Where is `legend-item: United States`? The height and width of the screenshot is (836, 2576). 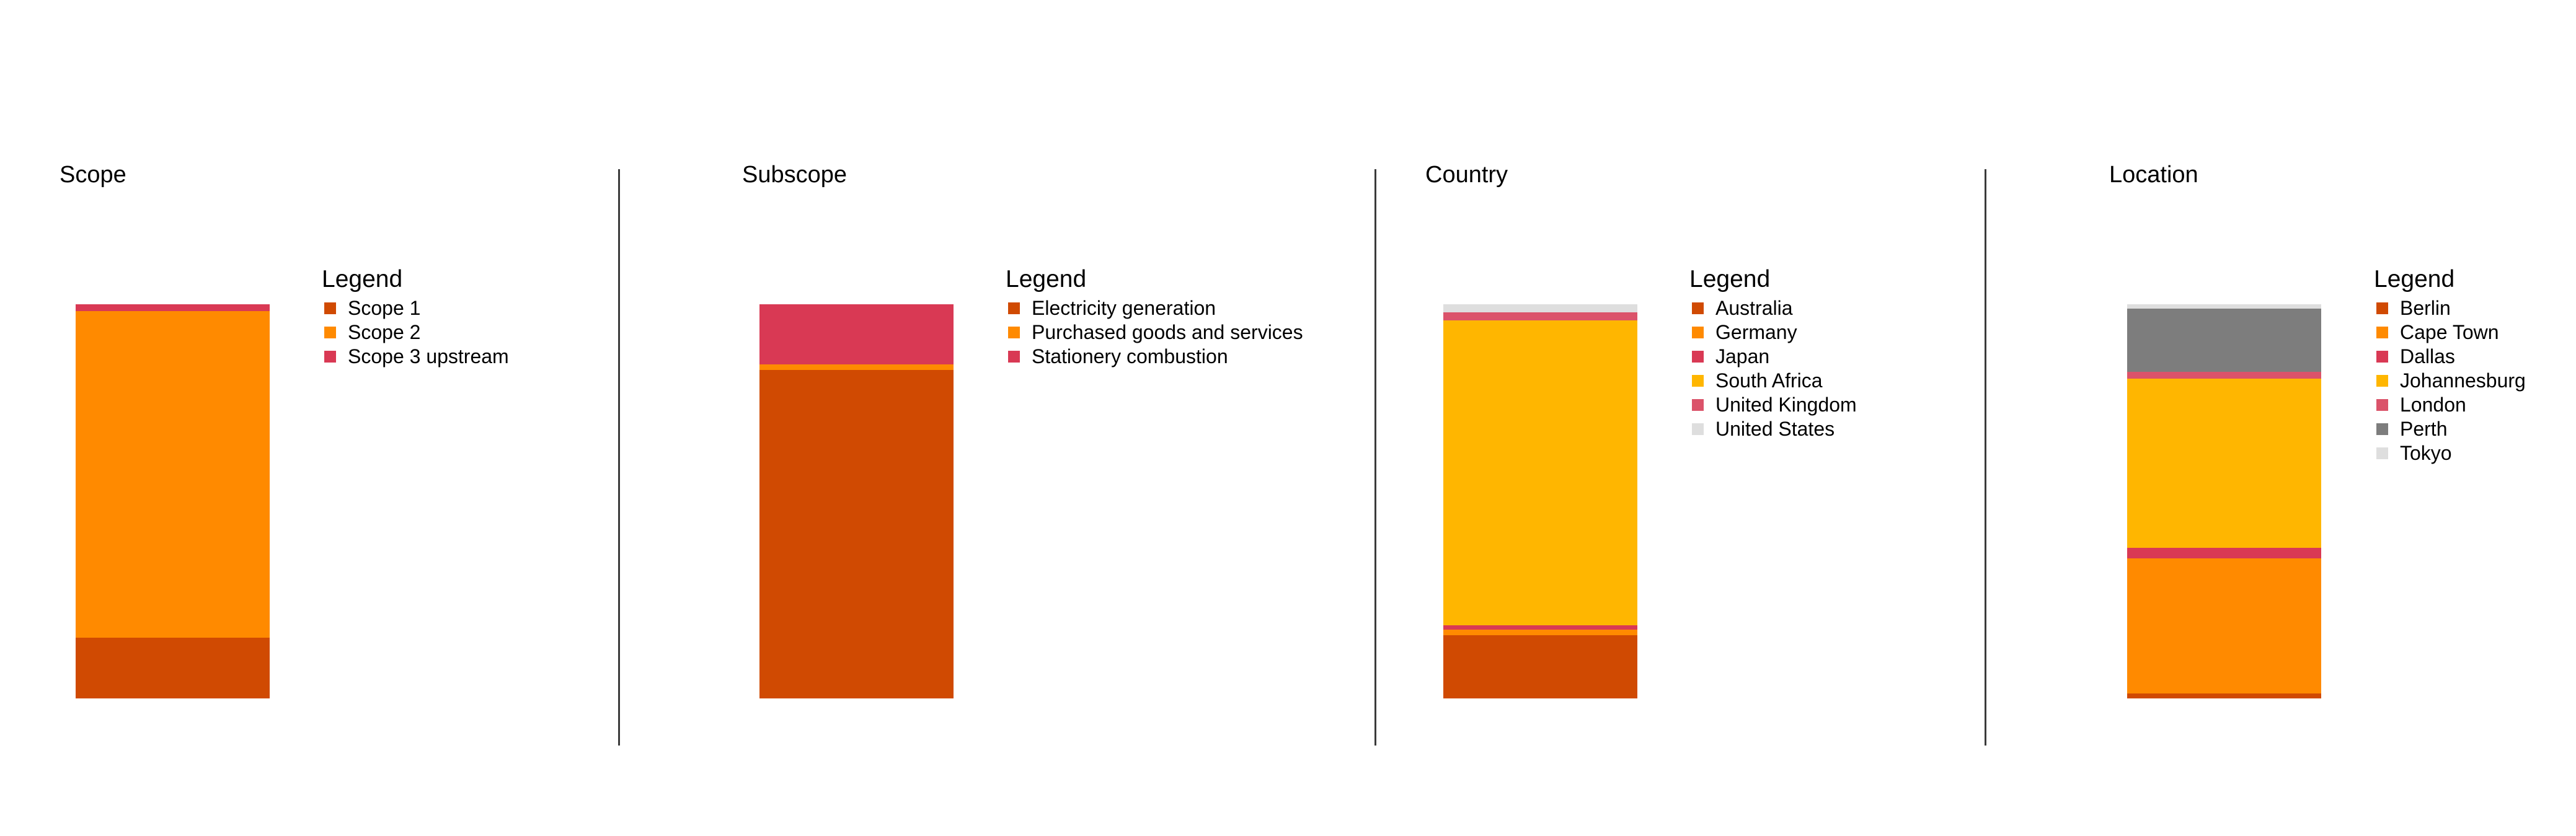 legend-item: United States is located at coordinates (1775, 429).